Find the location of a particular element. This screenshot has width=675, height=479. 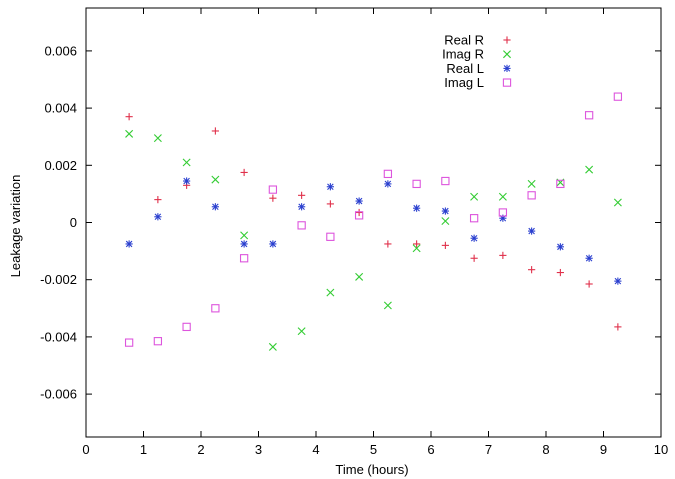

y-tick-label: -0.002 is located at coordinates (58, 279).